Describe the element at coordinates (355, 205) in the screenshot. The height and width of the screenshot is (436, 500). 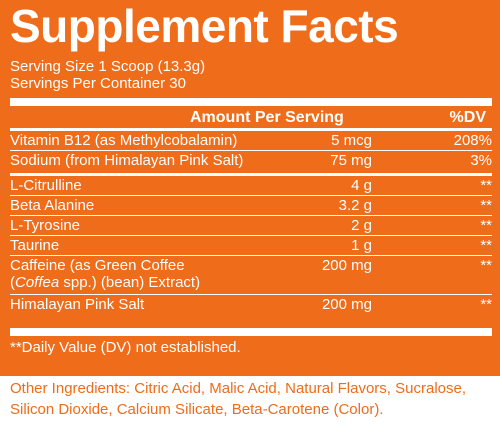
I see `ingredient-amount: 3.2 g` at that location.